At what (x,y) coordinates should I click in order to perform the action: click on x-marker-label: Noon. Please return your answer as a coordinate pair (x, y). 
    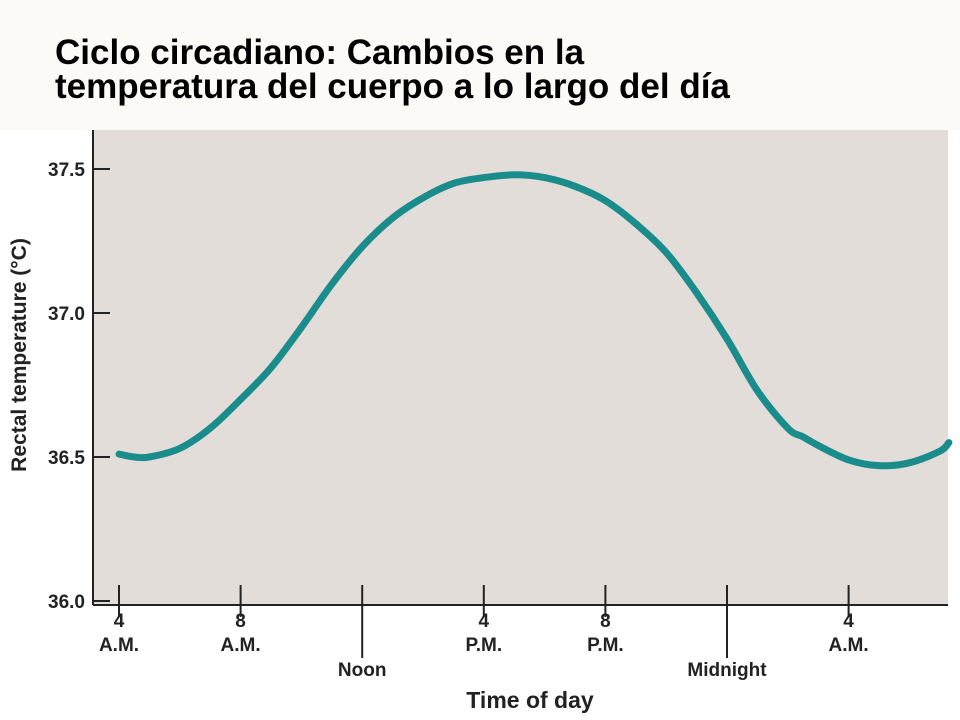
    Looking at the image, I should click on (362, 670).